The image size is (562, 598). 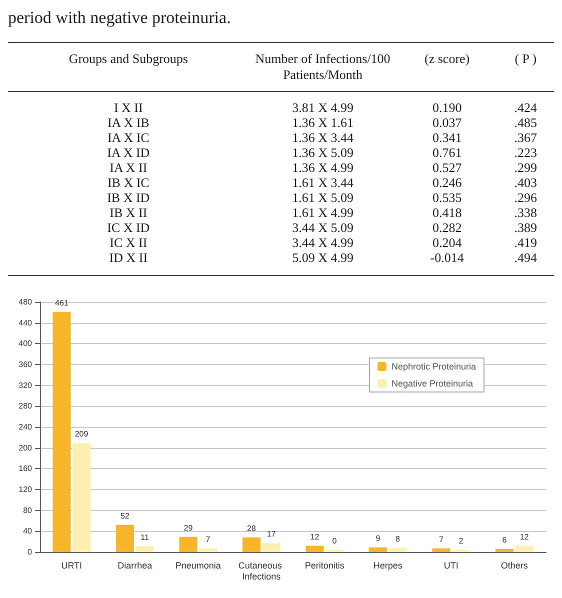 What do you see at coordinates (323, 197) in the screenshot?
I see `text: 1.61 X 5.09` at bounding box center [323, 197].